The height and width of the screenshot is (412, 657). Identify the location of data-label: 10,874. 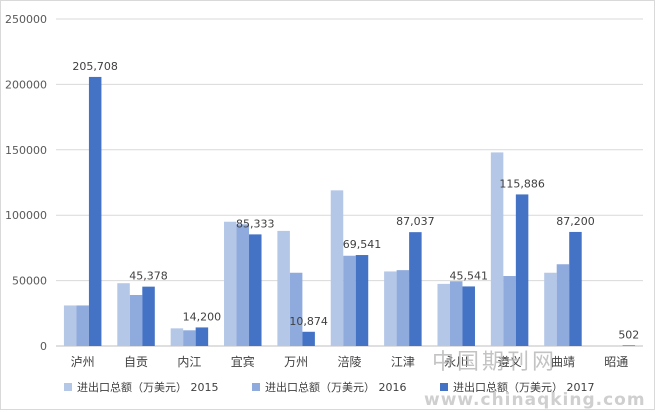
(308, 321).